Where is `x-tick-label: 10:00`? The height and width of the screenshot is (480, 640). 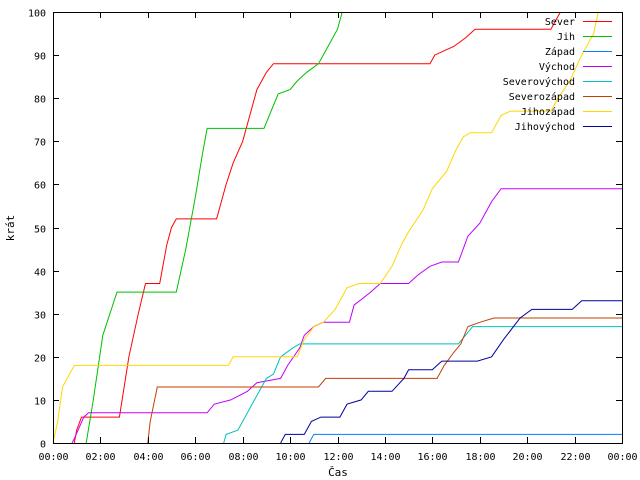 x-tick-label: 10:00 is located at coordinates (290, 457).